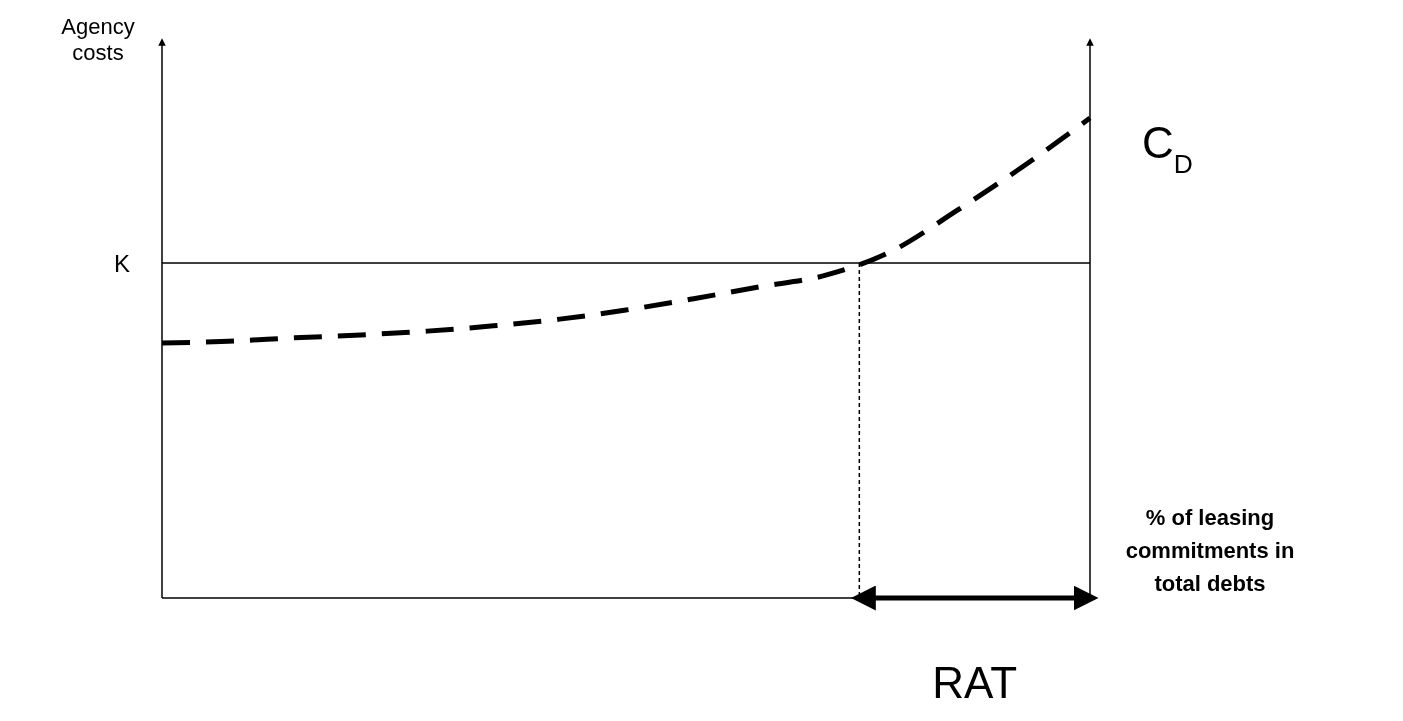 The height and width of the screenshot is (721, 1403). Describe the element at coordinates (98, 39) in the screenshot. I see `y-axis-title: Agency costs` at that location.